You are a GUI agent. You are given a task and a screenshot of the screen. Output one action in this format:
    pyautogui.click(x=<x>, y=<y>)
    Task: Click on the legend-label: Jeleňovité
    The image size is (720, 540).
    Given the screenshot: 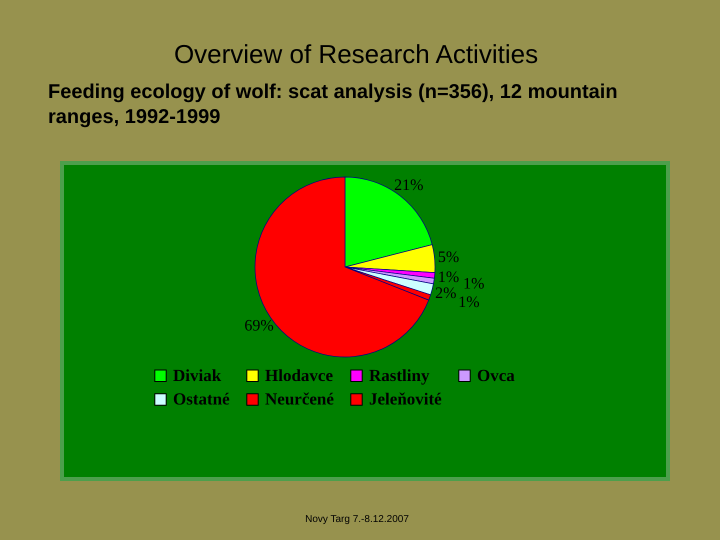 What is the action you would take?
    pyautogui.click(x=405, y=399)
    